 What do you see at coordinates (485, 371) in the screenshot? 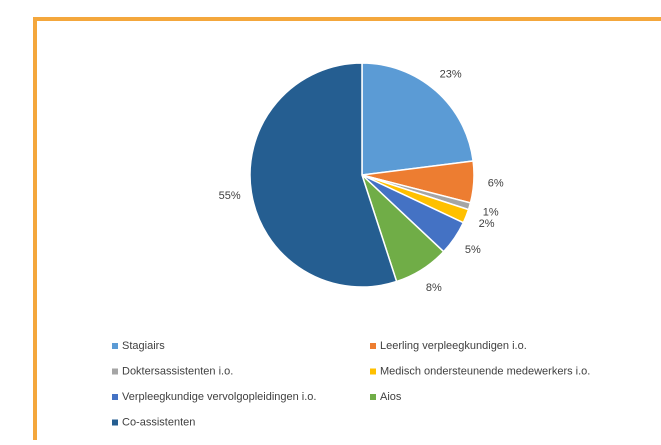
I see `legend-label: Medisch ondersteunende medewerkers i.o.` at bounding box center [485, 371].